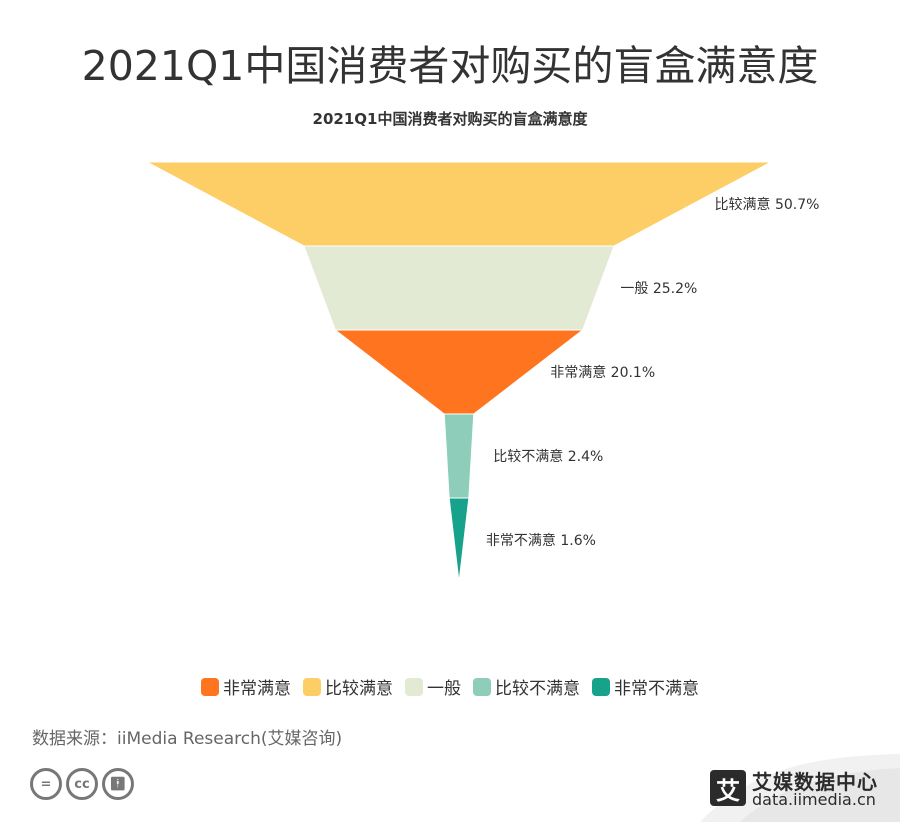 This screenshot has width=900, height=822. I want to click on legend-label: 比较满意, so click(359, 689).